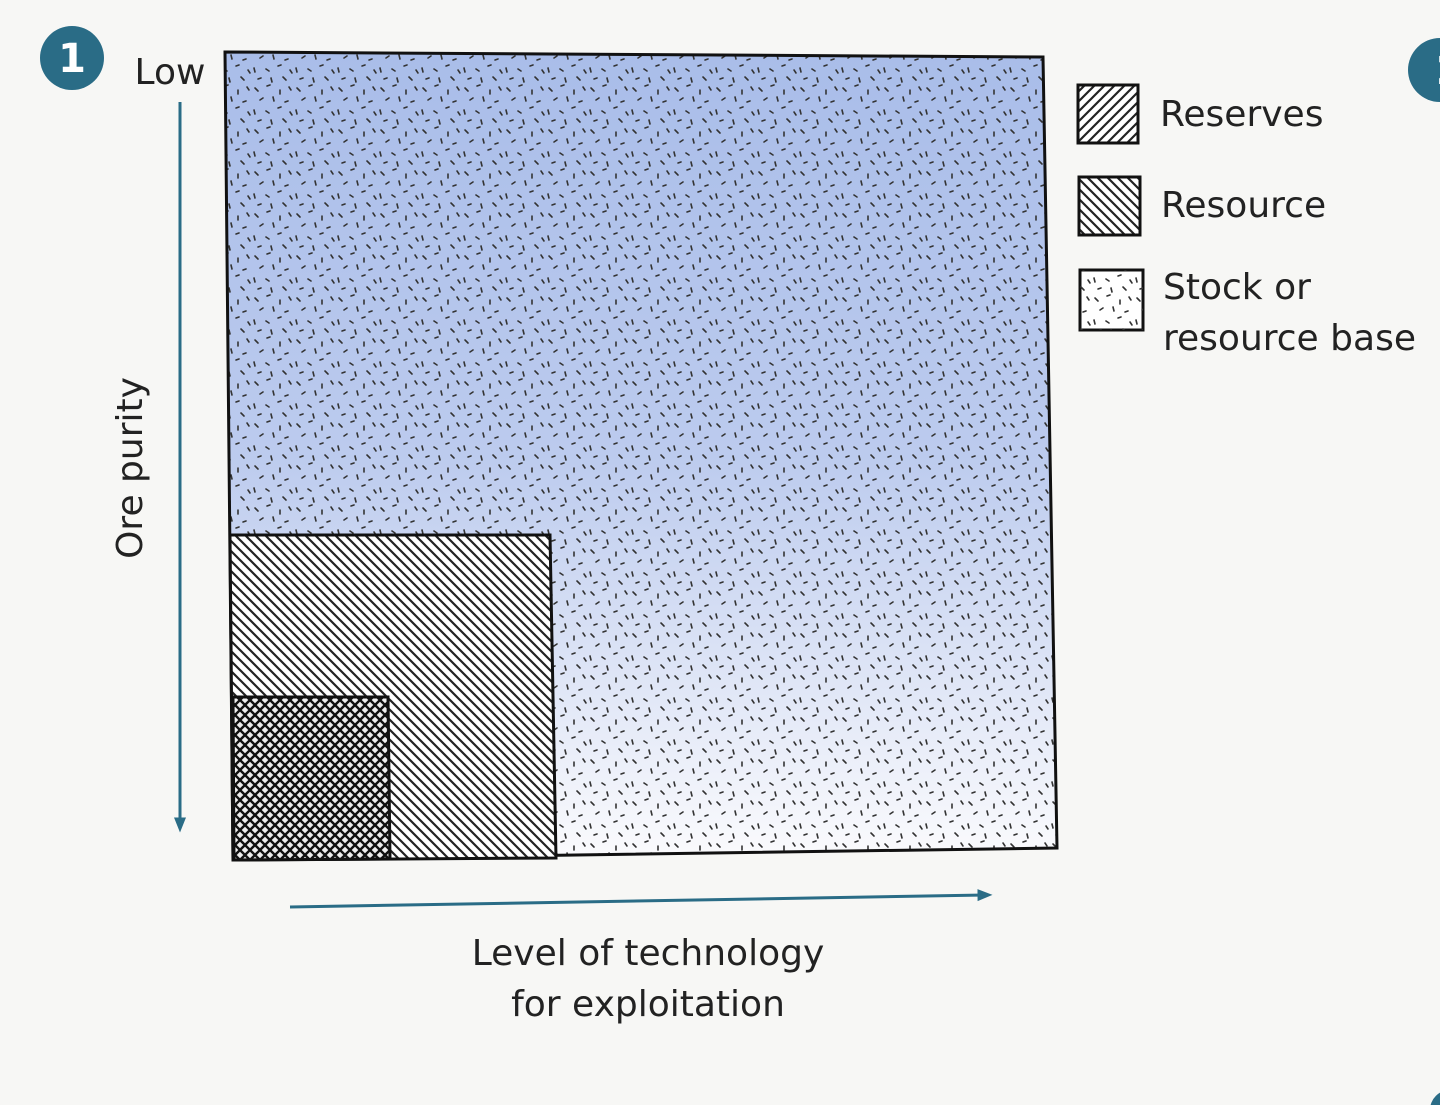 The image size is (1440, 1105). Describe the element at coordinates (170, 72) in the screenshot. I see `y-end-label: Low` at that location.